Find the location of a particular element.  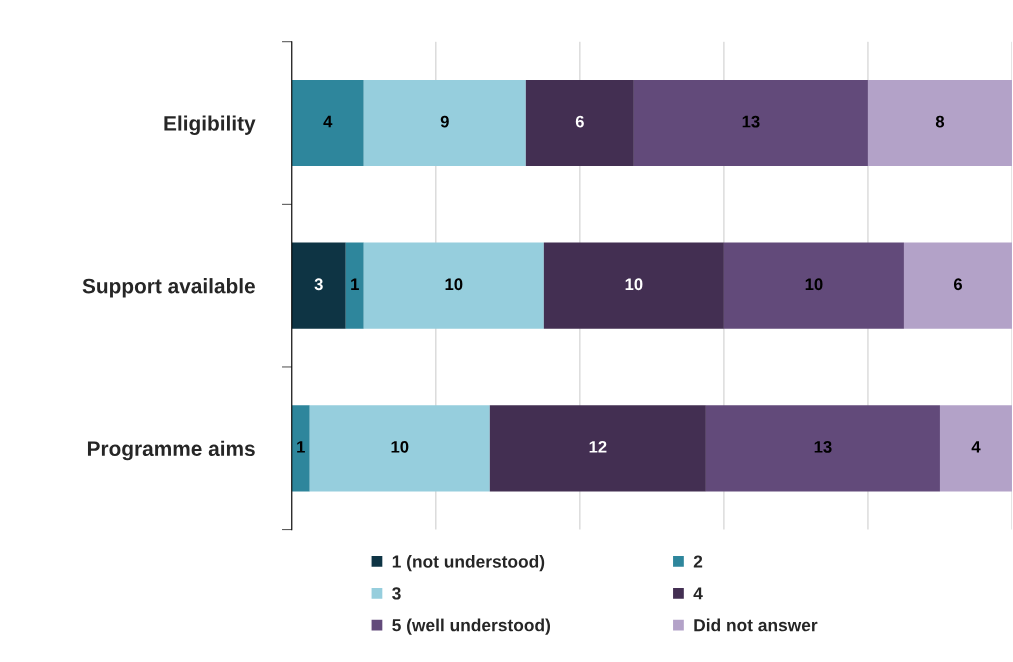

data-label: 8 is located at coordinates (940, 121).